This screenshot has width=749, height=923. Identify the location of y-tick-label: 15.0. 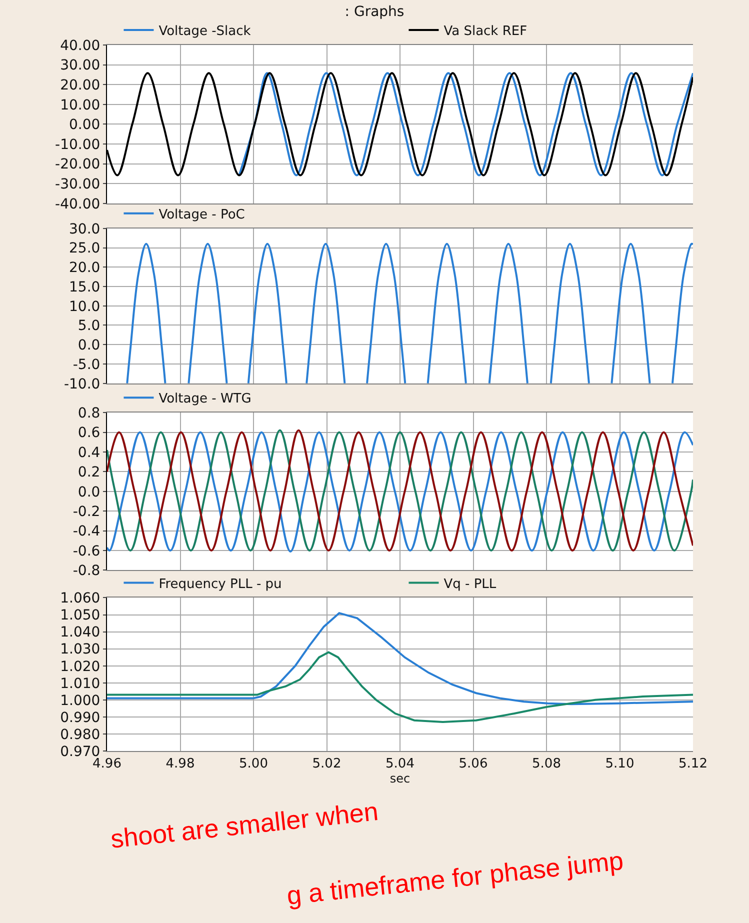
(84, 287).